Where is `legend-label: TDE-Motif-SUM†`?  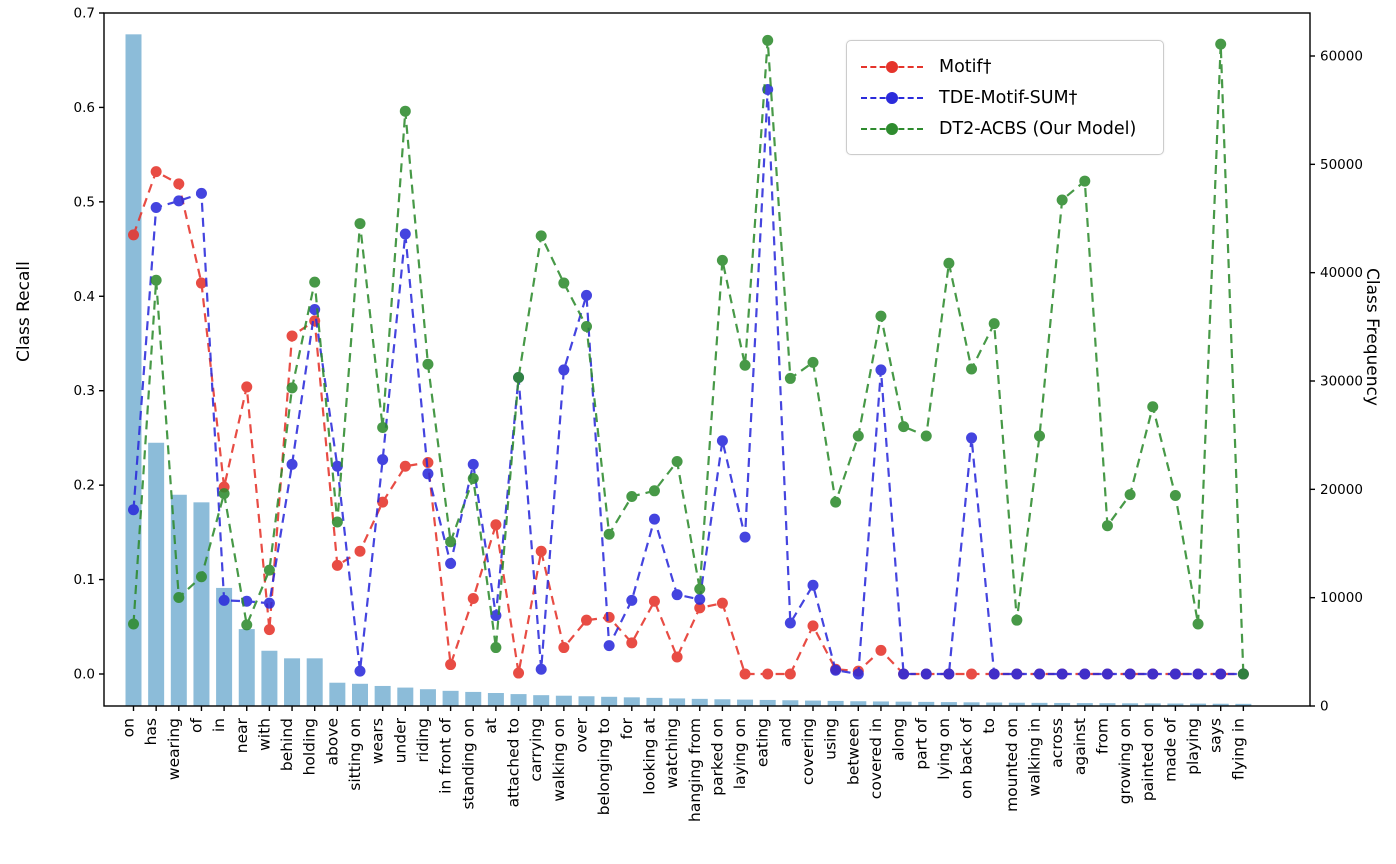
legend-label: TDE-Motif-SUM† is located at coordinates (1008, 97).